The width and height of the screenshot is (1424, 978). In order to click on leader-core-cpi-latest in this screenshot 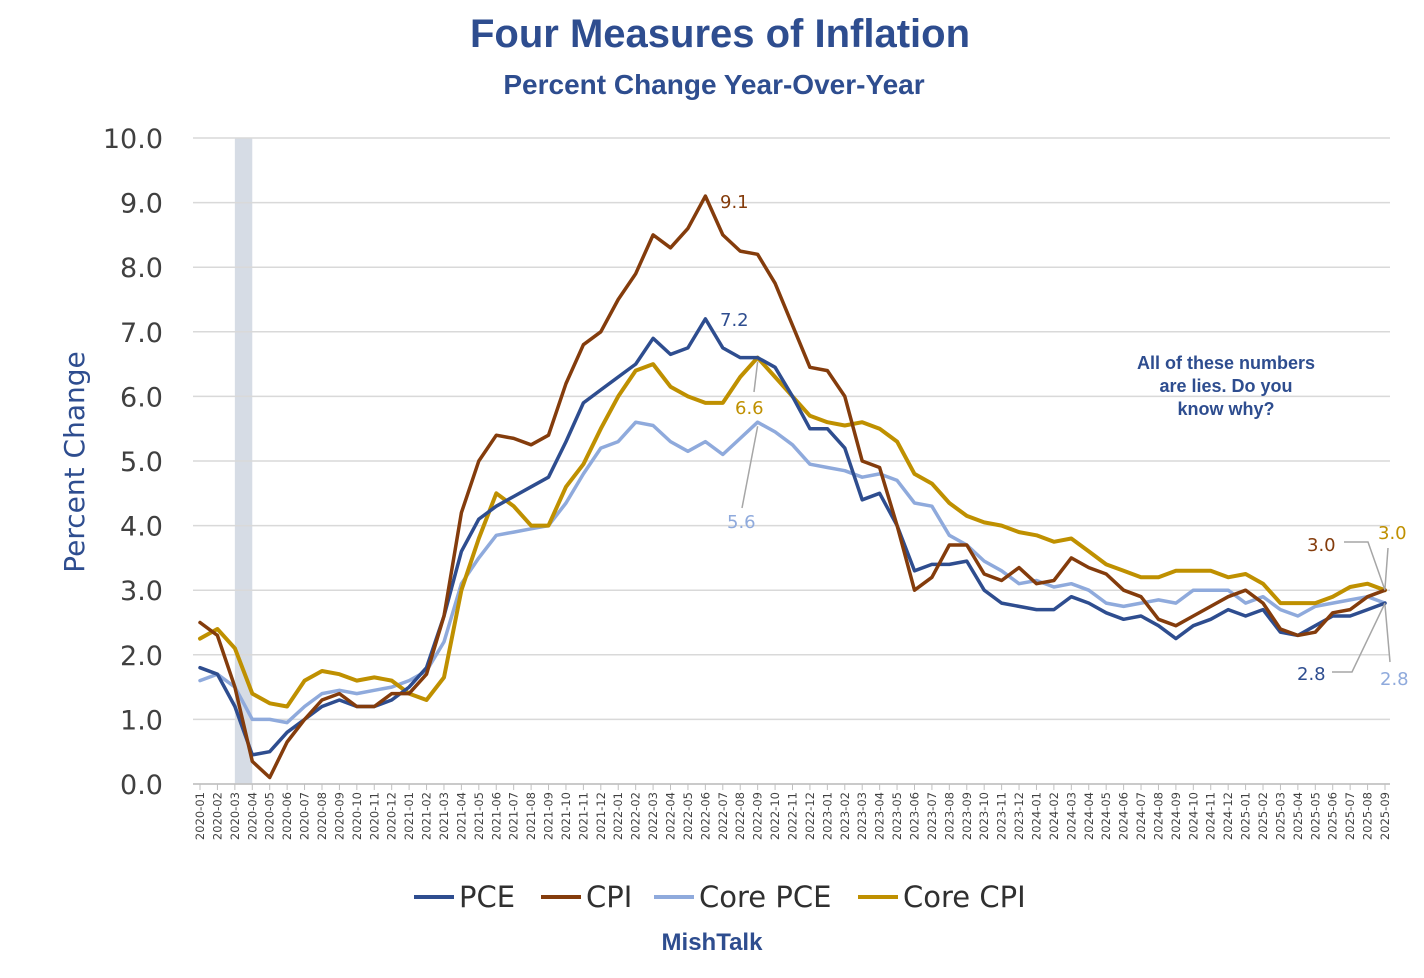, I will do `click(1386, 568)`.